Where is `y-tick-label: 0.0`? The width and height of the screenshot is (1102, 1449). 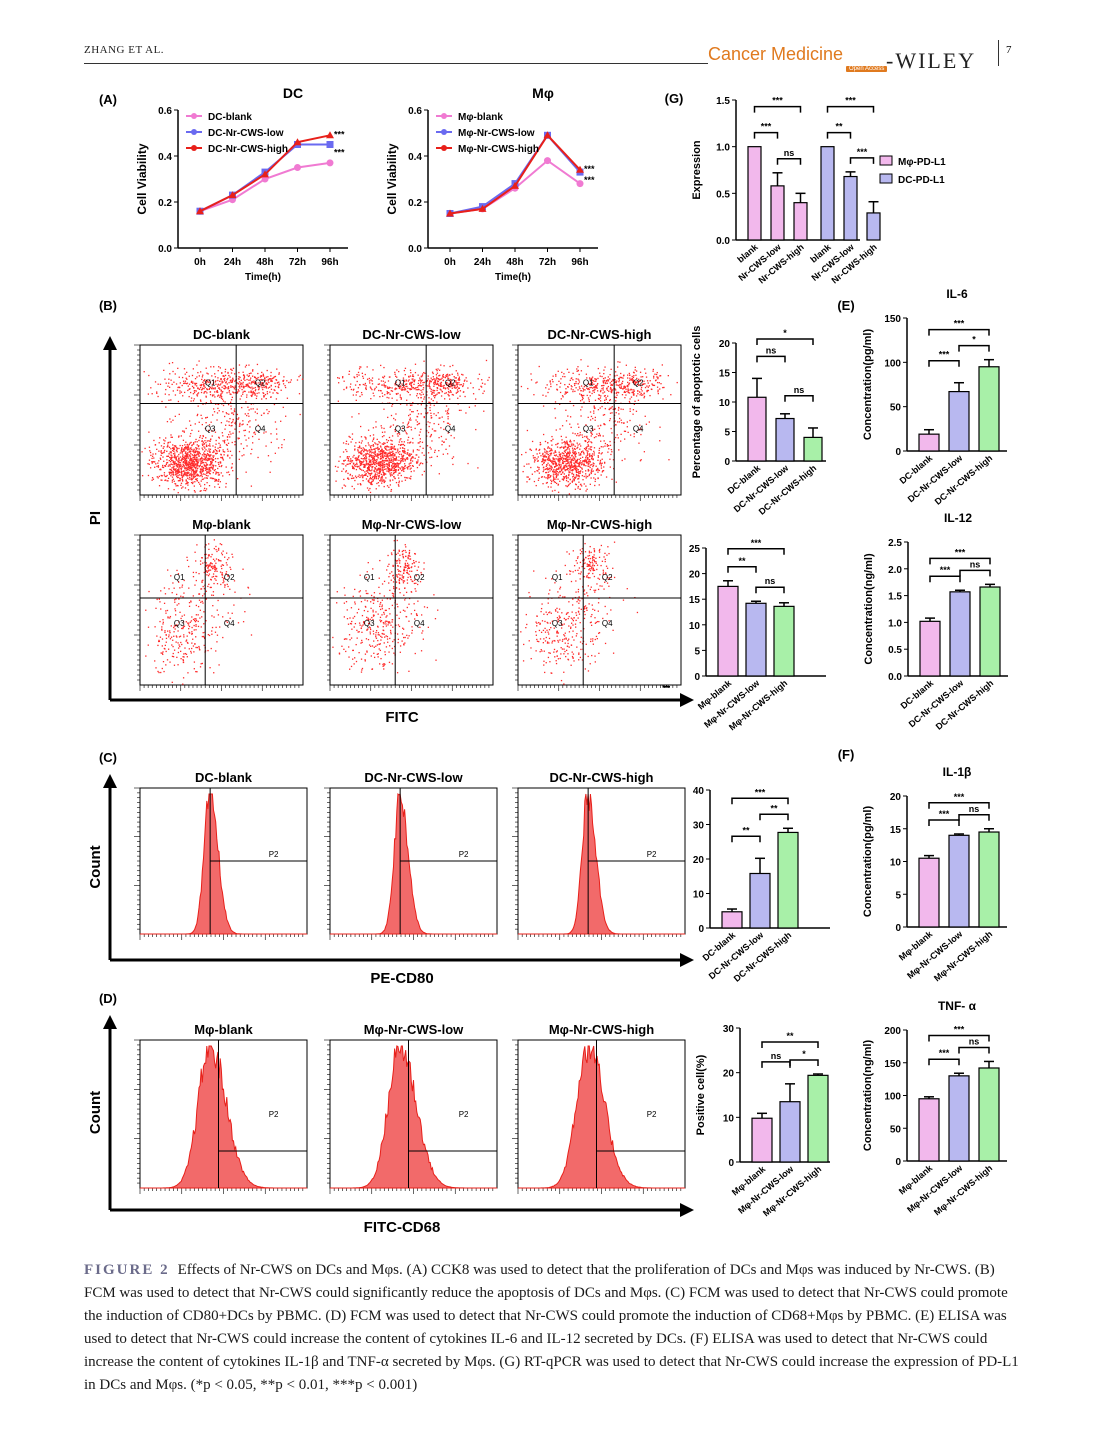 y-tick-label: 0.0 is located at coordinates (723, 241).